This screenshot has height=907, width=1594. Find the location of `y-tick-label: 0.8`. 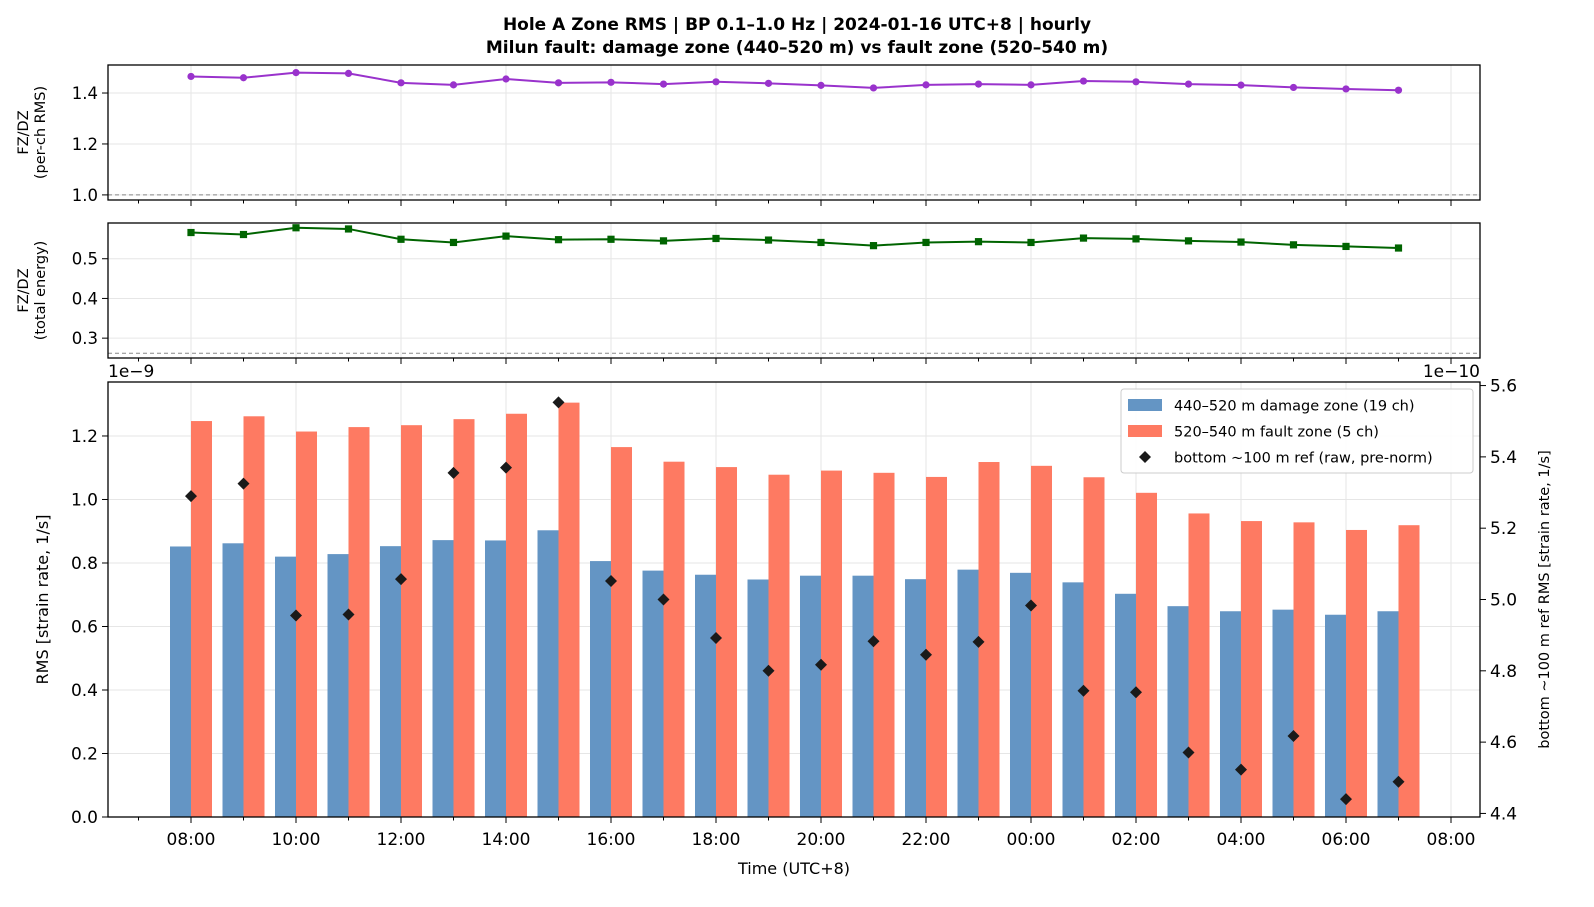

y-tick-label: 0.8 is located at coordinates (84, 564).